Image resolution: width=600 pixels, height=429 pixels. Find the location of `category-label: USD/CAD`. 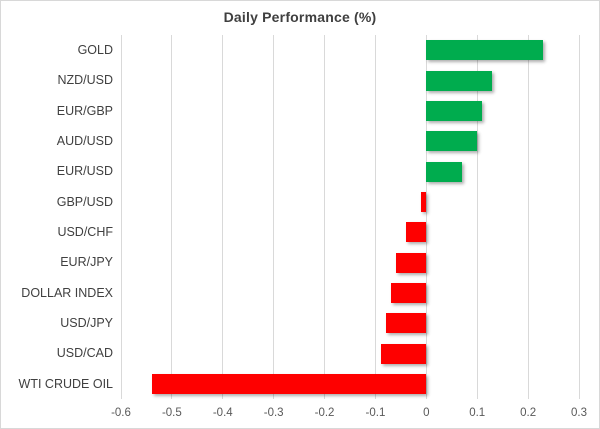

category-label: USD/CAD is located at coordinates (84, 353).